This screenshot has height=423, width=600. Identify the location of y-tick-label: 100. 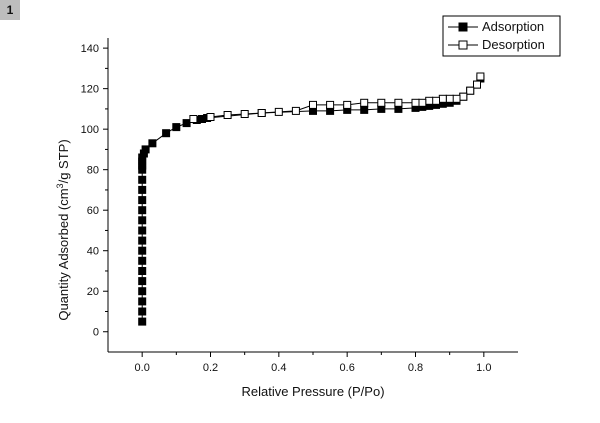
(90, 130).